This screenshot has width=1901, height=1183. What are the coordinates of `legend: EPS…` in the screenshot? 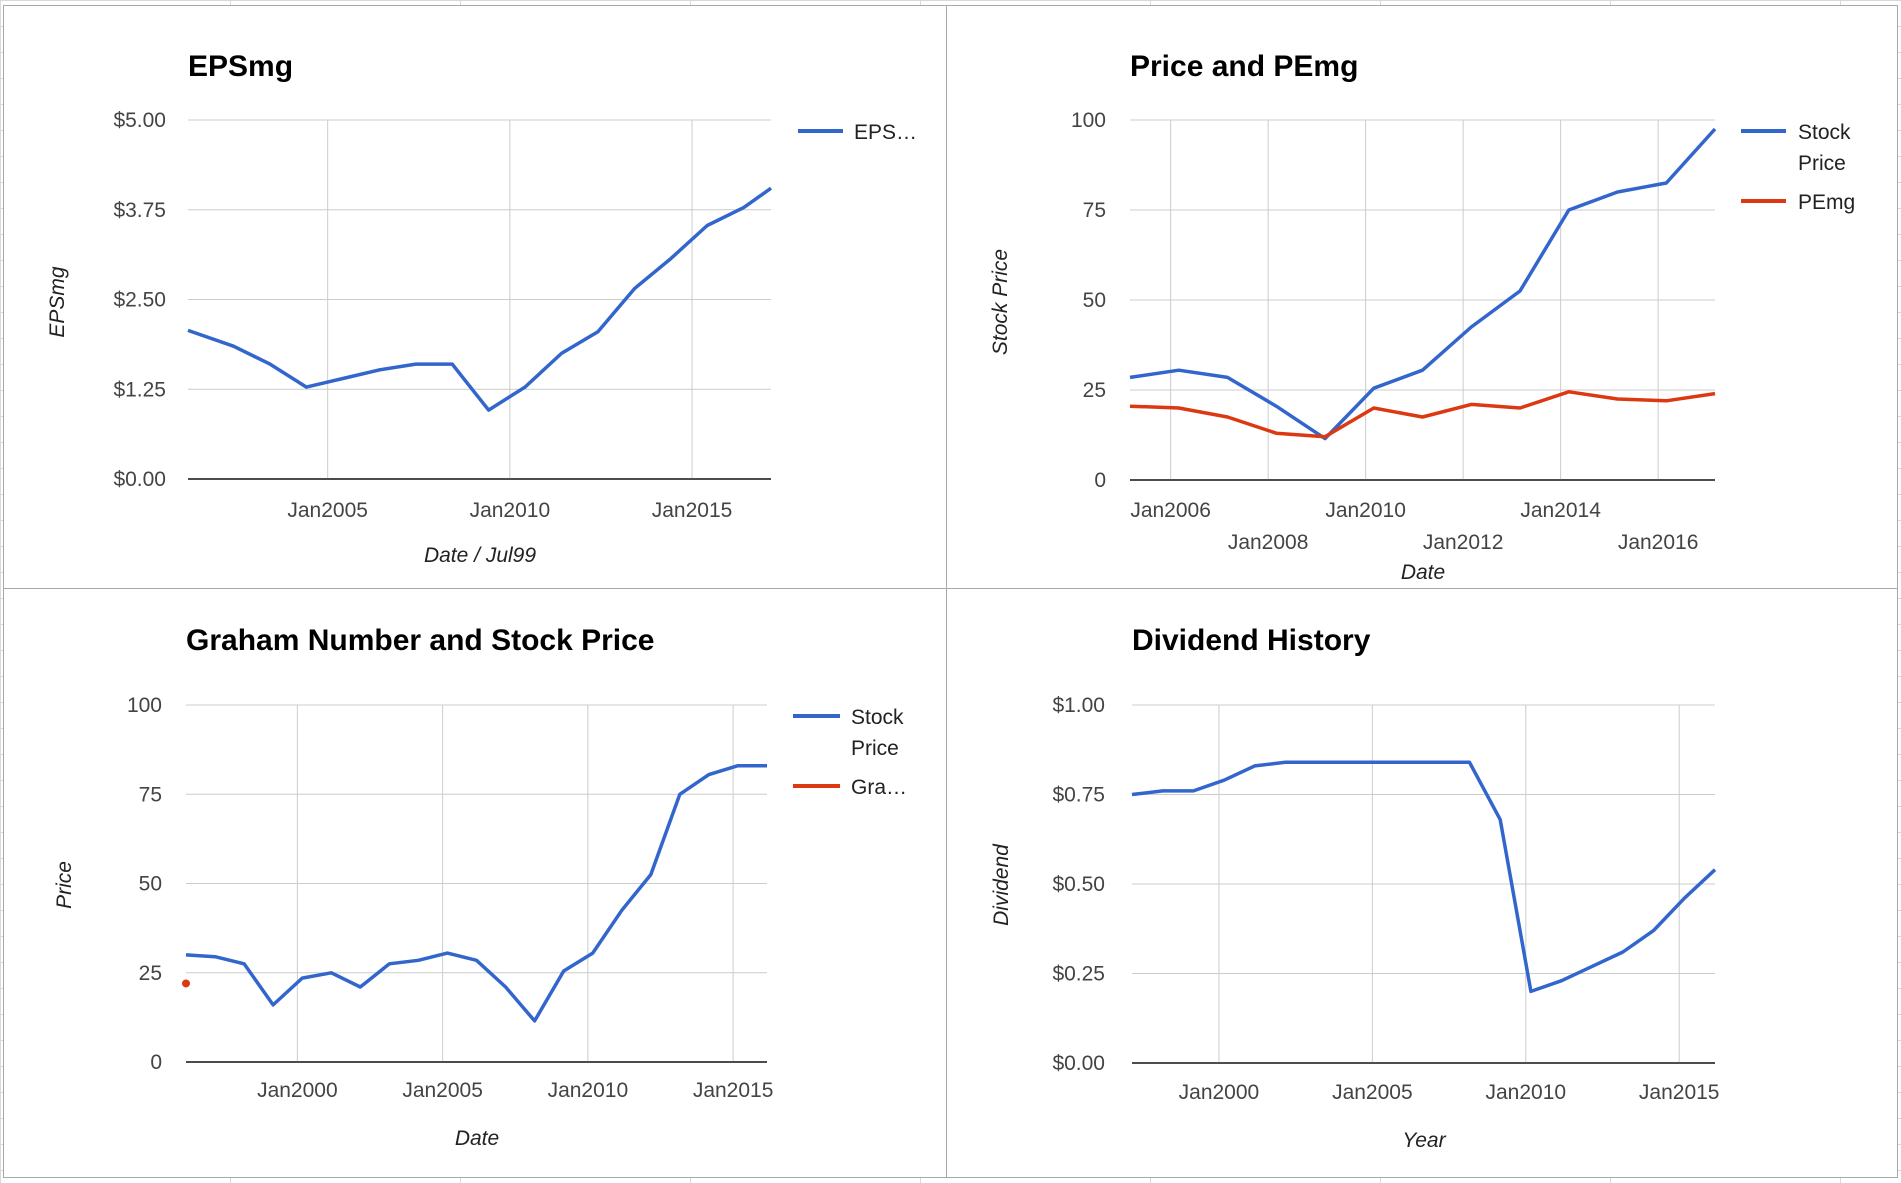 It's located at (857, 132).